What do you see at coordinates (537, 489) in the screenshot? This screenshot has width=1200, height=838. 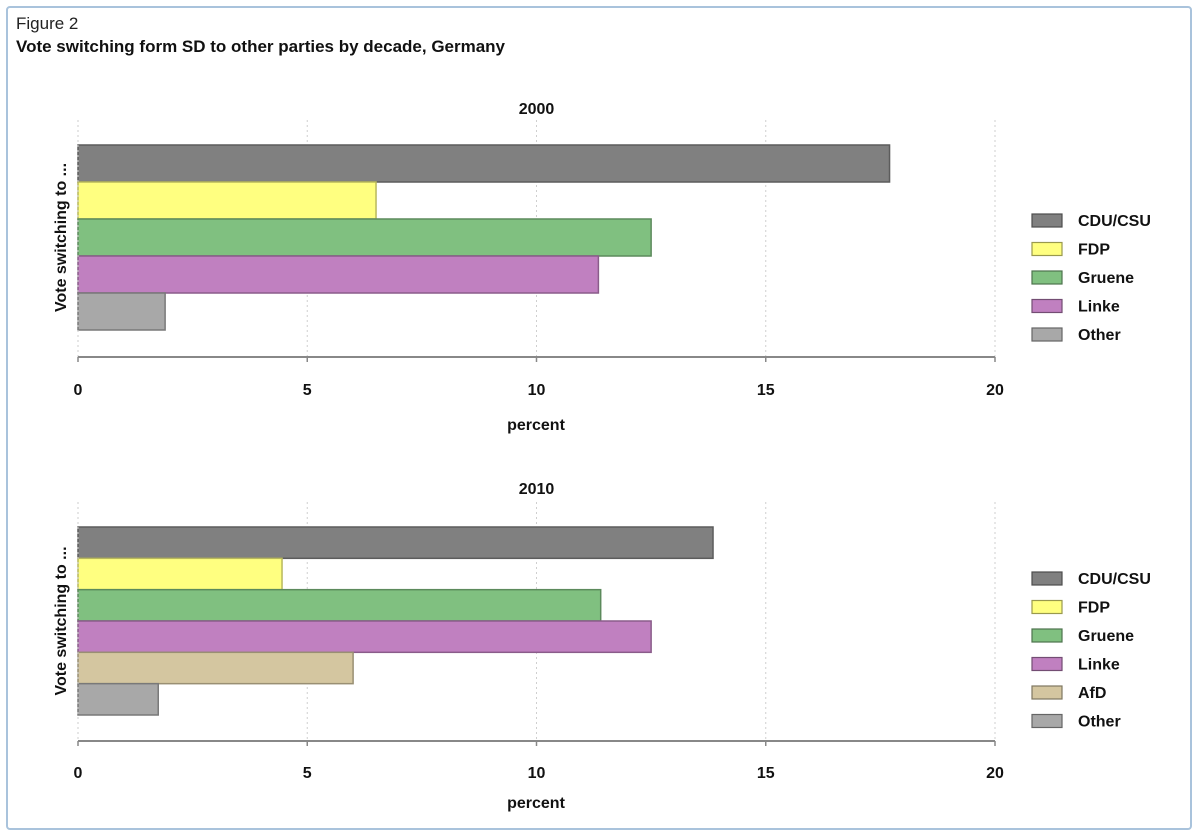 I see `panel-title: 2010` at bounding box center [537, 489].